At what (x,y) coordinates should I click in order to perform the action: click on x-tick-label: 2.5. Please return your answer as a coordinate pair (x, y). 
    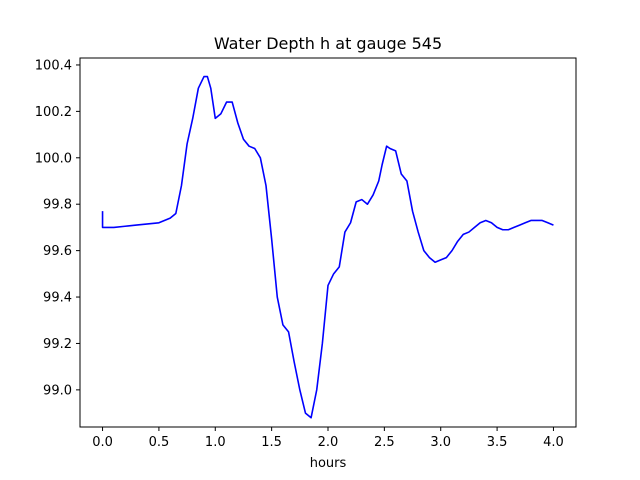
    Looking at the image, I should click on (384, 442).